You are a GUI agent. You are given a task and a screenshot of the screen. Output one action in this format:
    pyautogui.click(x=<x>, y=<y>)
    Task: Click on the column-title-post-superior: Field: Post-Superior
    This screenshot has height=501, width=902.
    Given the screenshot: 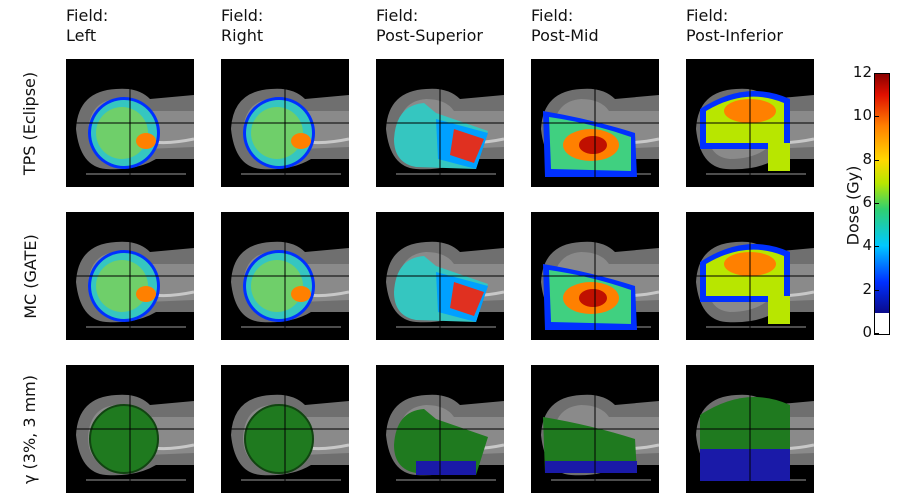 What is the action you would take?
    pyautogui.click(x=429, y=26)
    